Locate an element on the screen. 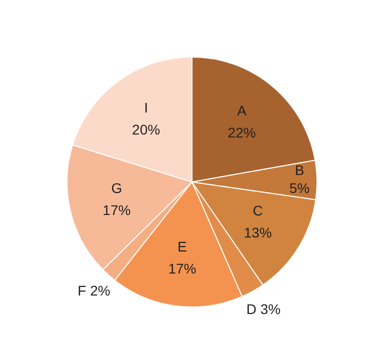 The image size is (385, 354). slice-label: I is located at coordinates (146, 107).